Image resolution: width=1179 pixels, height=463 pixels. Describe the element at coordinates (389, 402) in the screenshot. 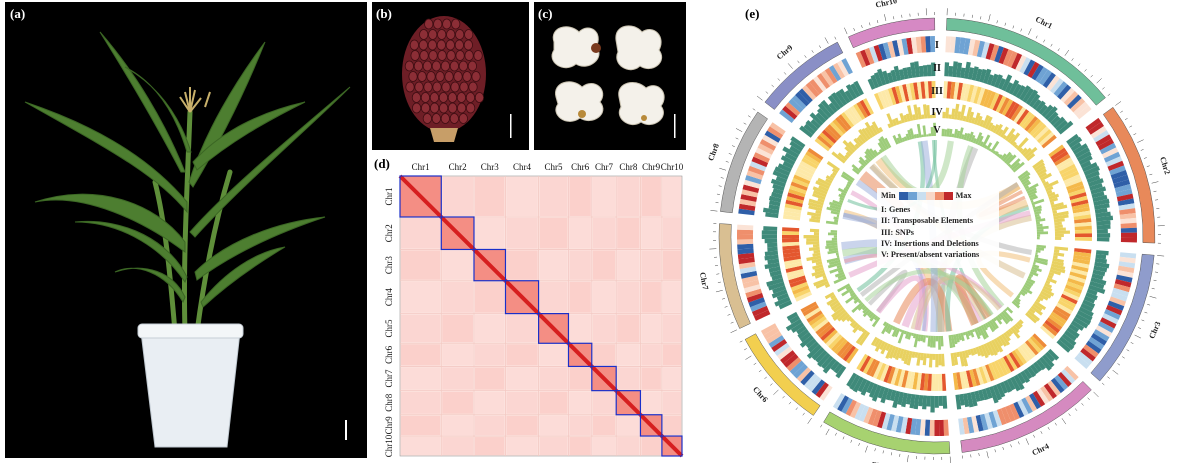

I see `hic-left-label: Chr8` at that location.